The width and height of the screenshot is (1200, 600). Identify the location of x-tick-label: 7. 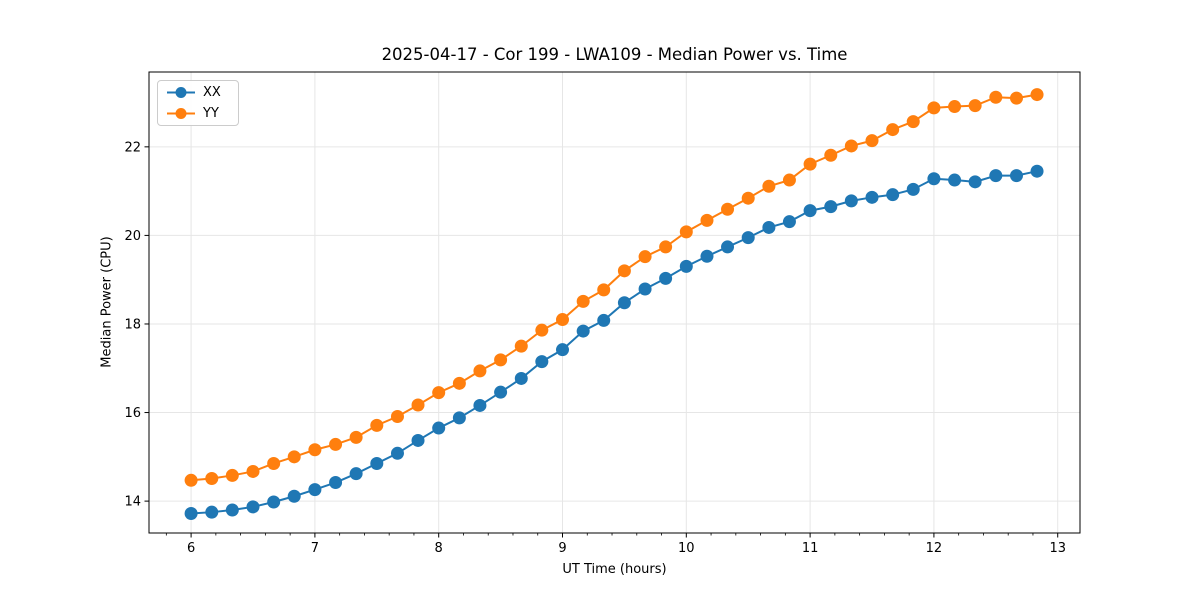
(315, 548).